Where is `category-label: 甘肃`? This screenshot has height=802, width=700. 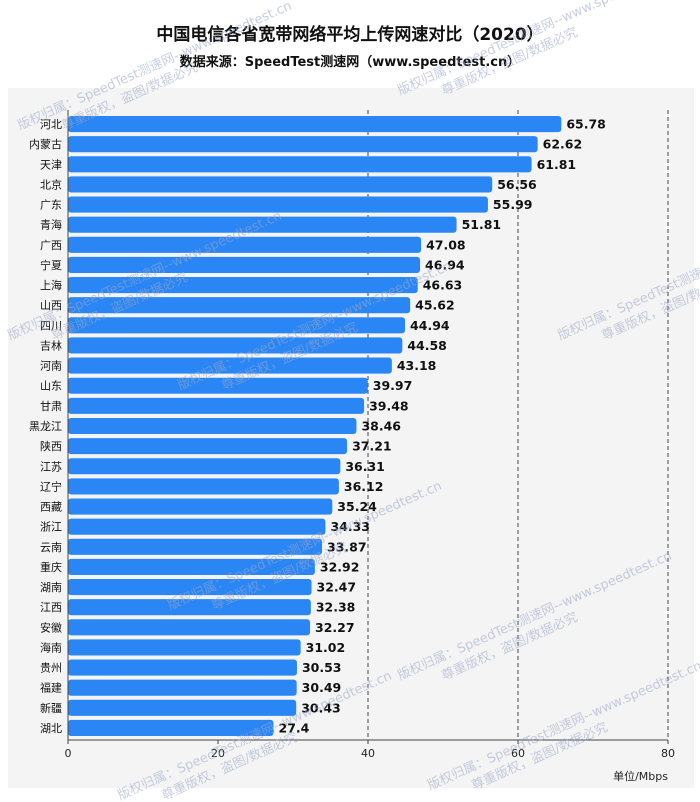 category-label: 甘肃 is located at coordinates (51, 406).